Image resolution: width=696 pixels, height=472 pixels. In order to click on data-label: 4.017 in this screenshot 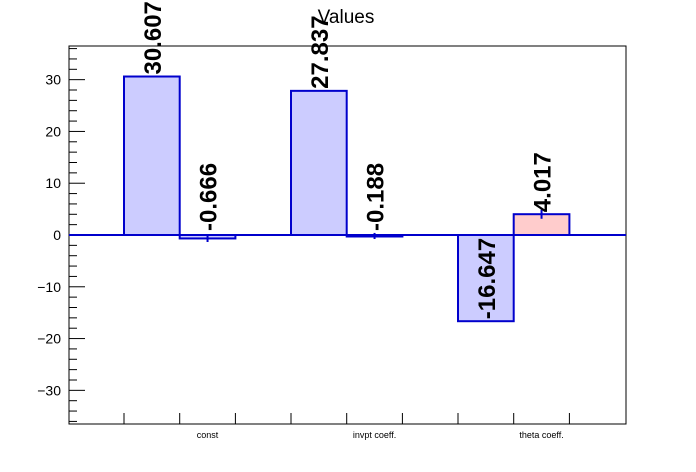, I will do `click(543, 182)`.